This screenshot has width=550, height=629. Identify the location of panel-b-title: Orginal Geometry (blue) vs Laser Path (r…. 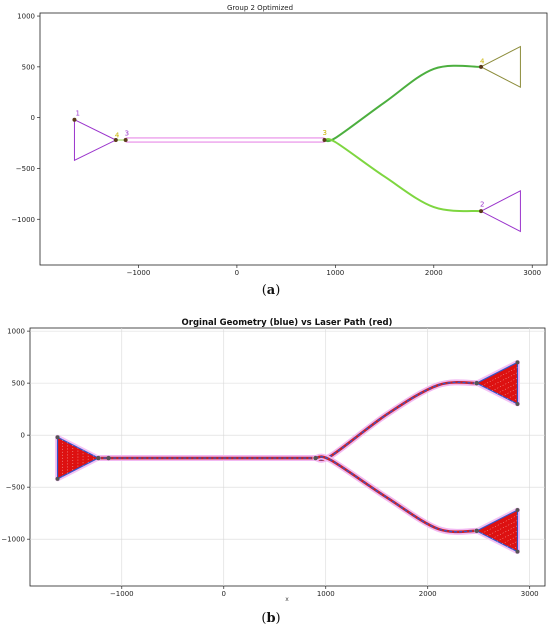
(287, 323).